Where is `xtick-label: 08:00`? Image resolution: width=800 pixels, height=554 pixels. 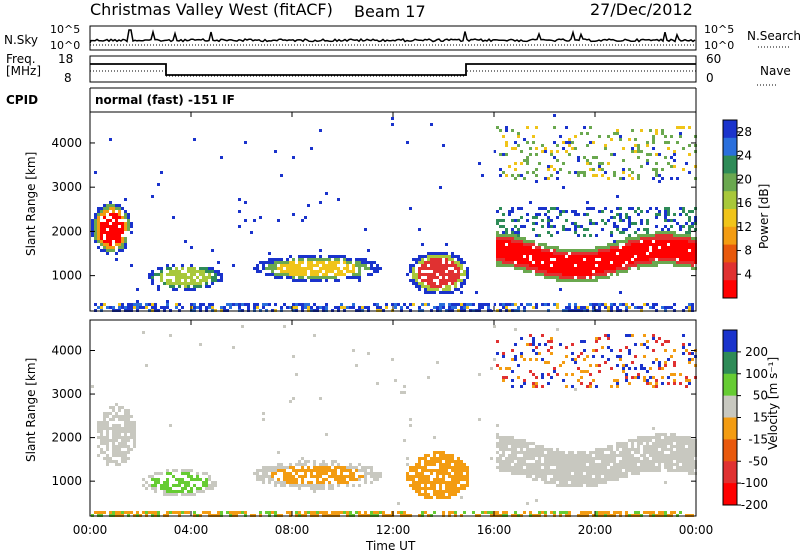 xtick-label: 08:00 is located at coordinates (292, 530).